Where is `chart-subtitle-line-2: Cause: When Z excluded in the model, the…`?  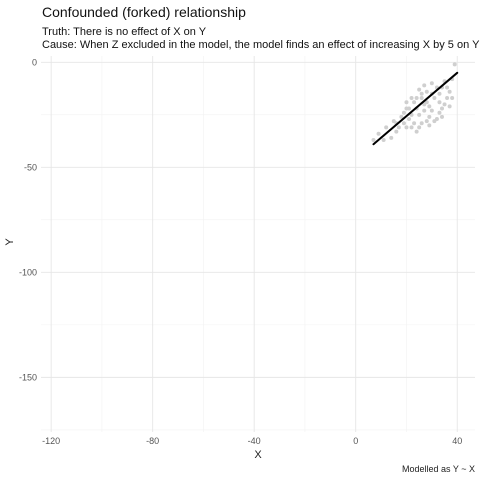 chart-subtitle-line-2: Cause: When Z excluded in the model, the… is located at coordinates (261, 45).